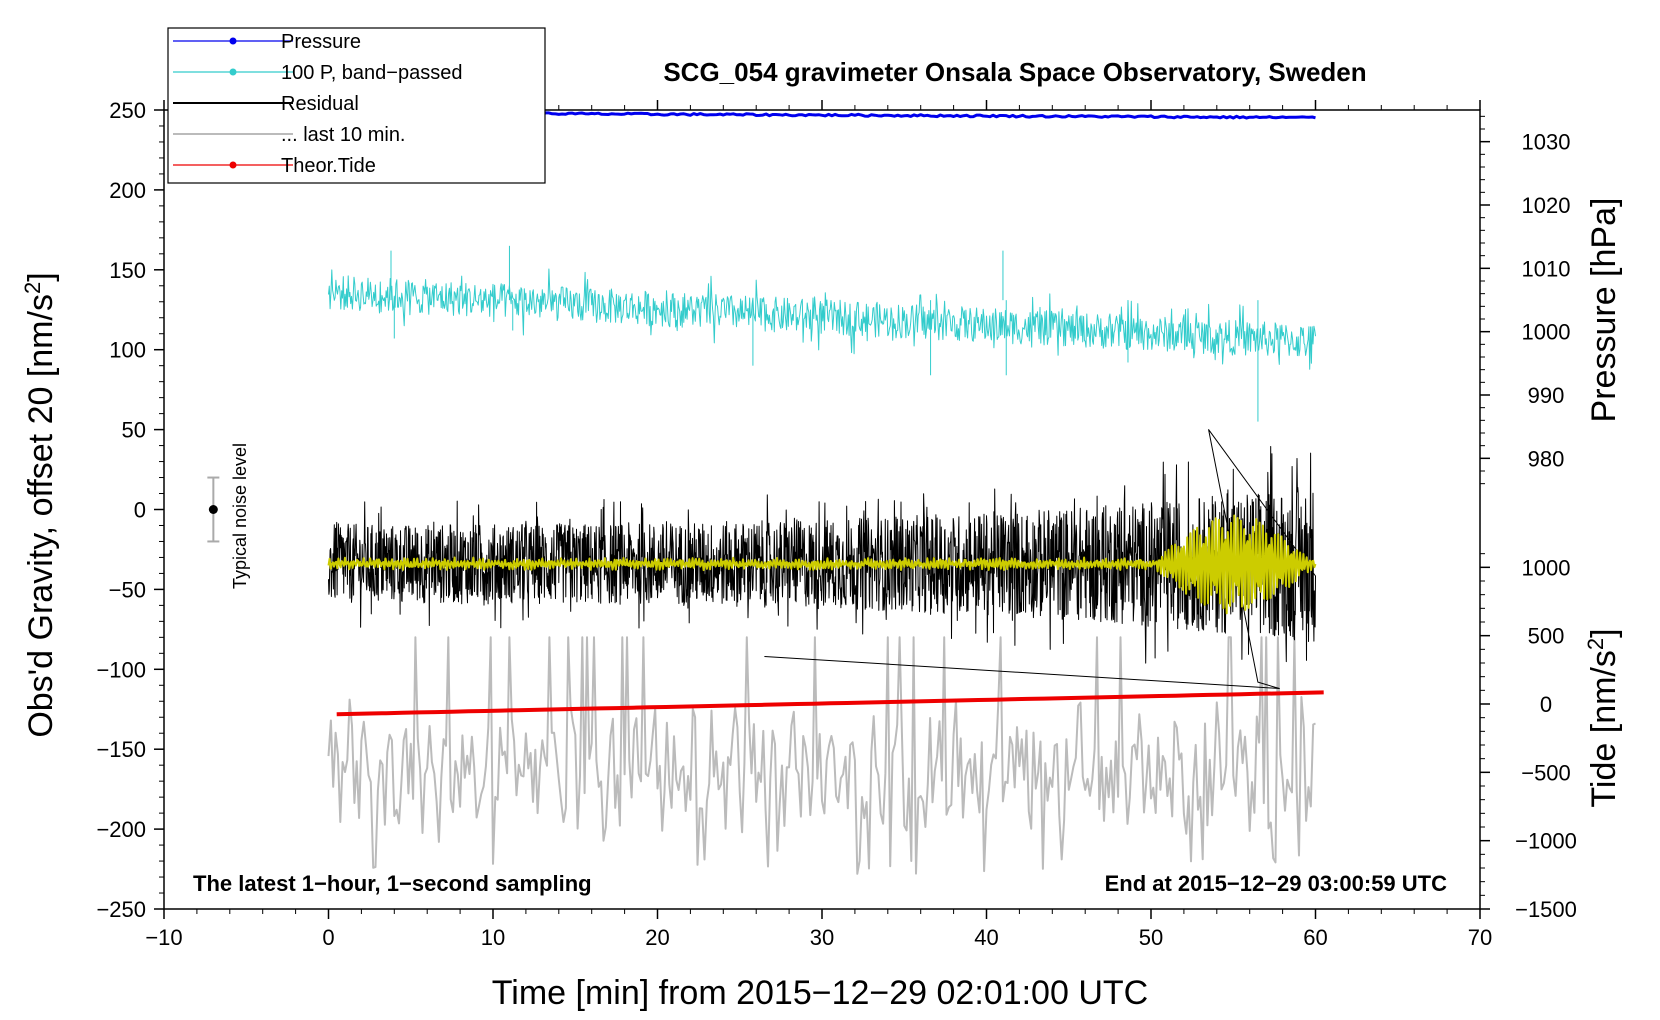  What do you see at coordinates (371, 73) in the screenshot?
I see `legend-label: 100 P, band−passed` at bounding box center [371, 73].